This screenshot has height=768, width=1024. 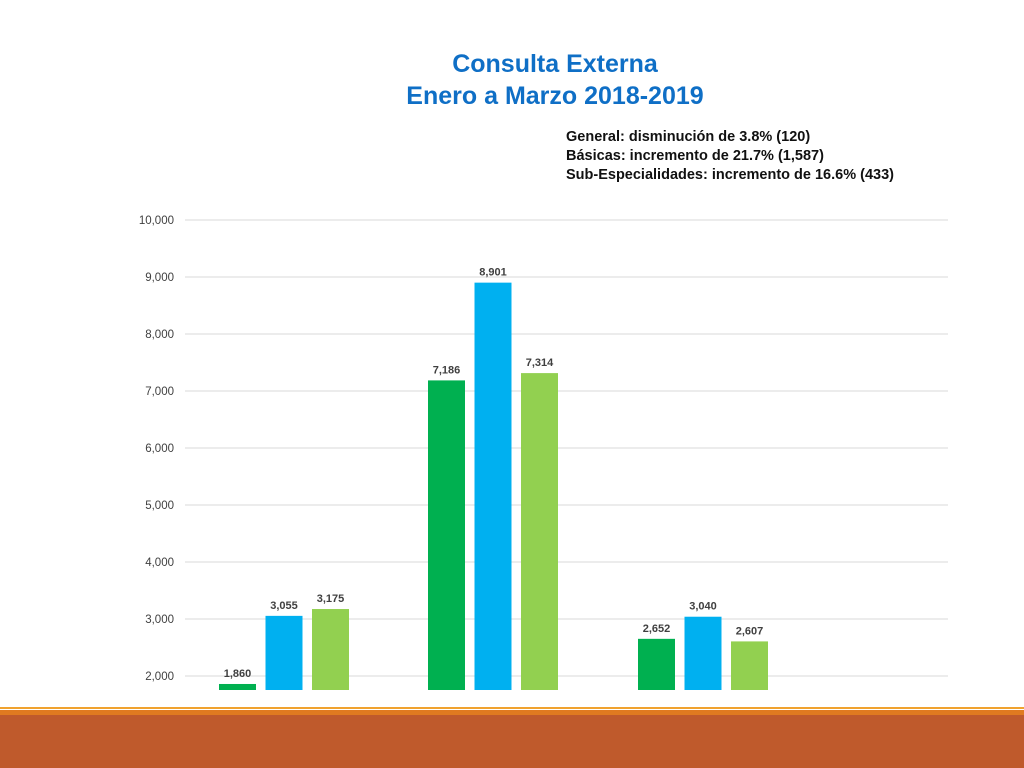 What do you see at coordinates (159, 506) in the screenshot?
I see `y-tick-label: 5,000` at bounding box center [159, 506].